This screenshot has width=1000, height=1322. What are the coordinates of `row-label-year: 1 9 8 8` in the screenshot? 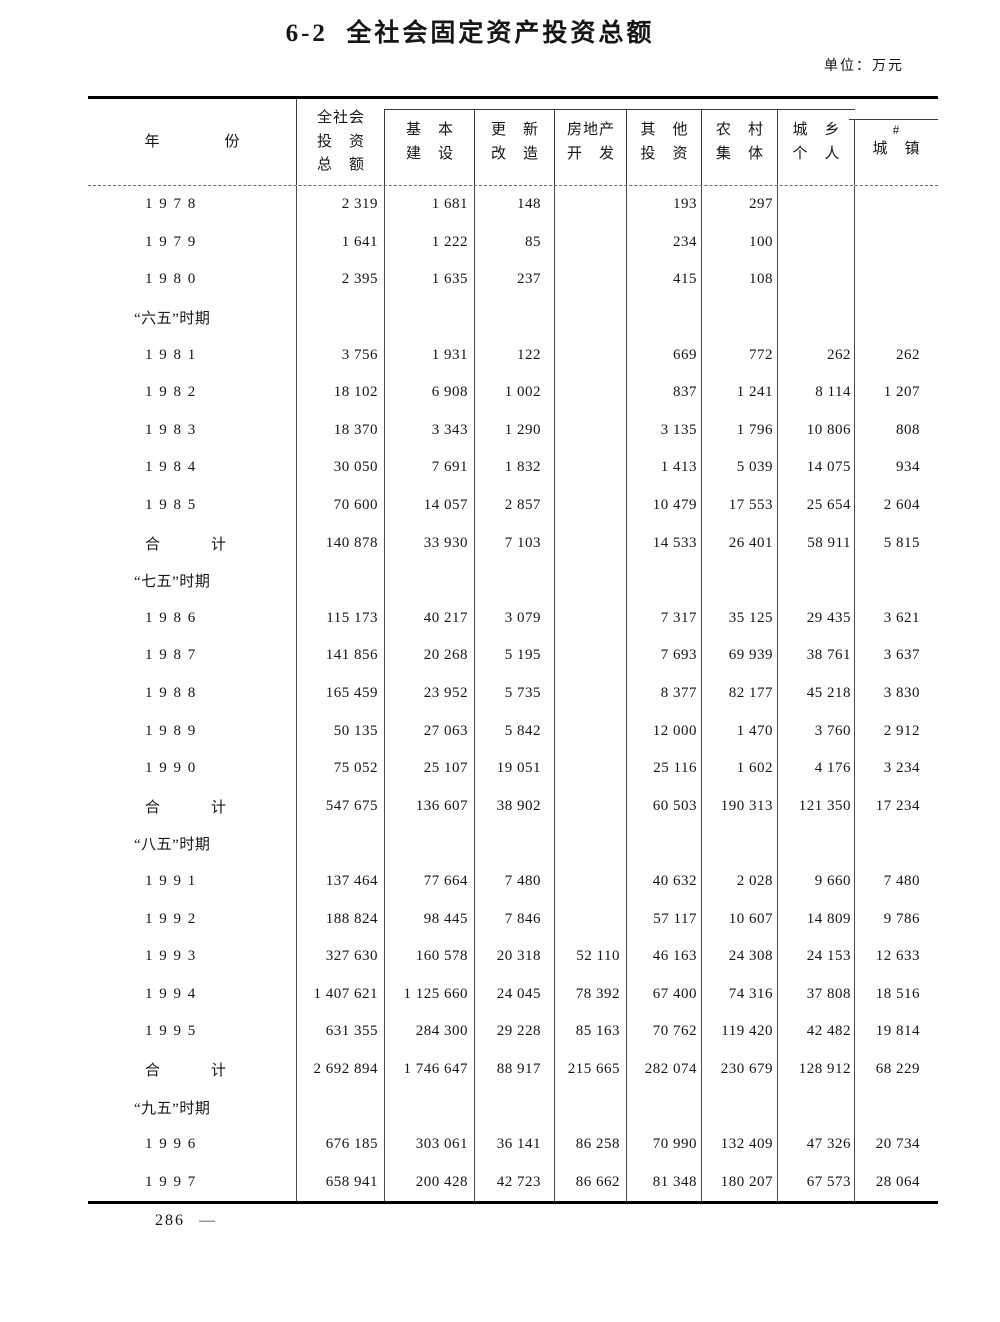 It's located at (192, 693).